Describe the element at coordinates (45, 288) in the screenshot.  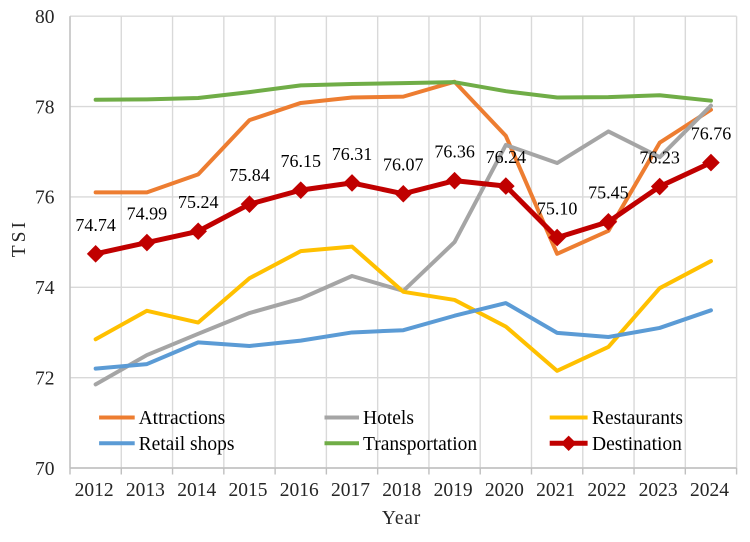
I see `svg-text: 74` at that location.